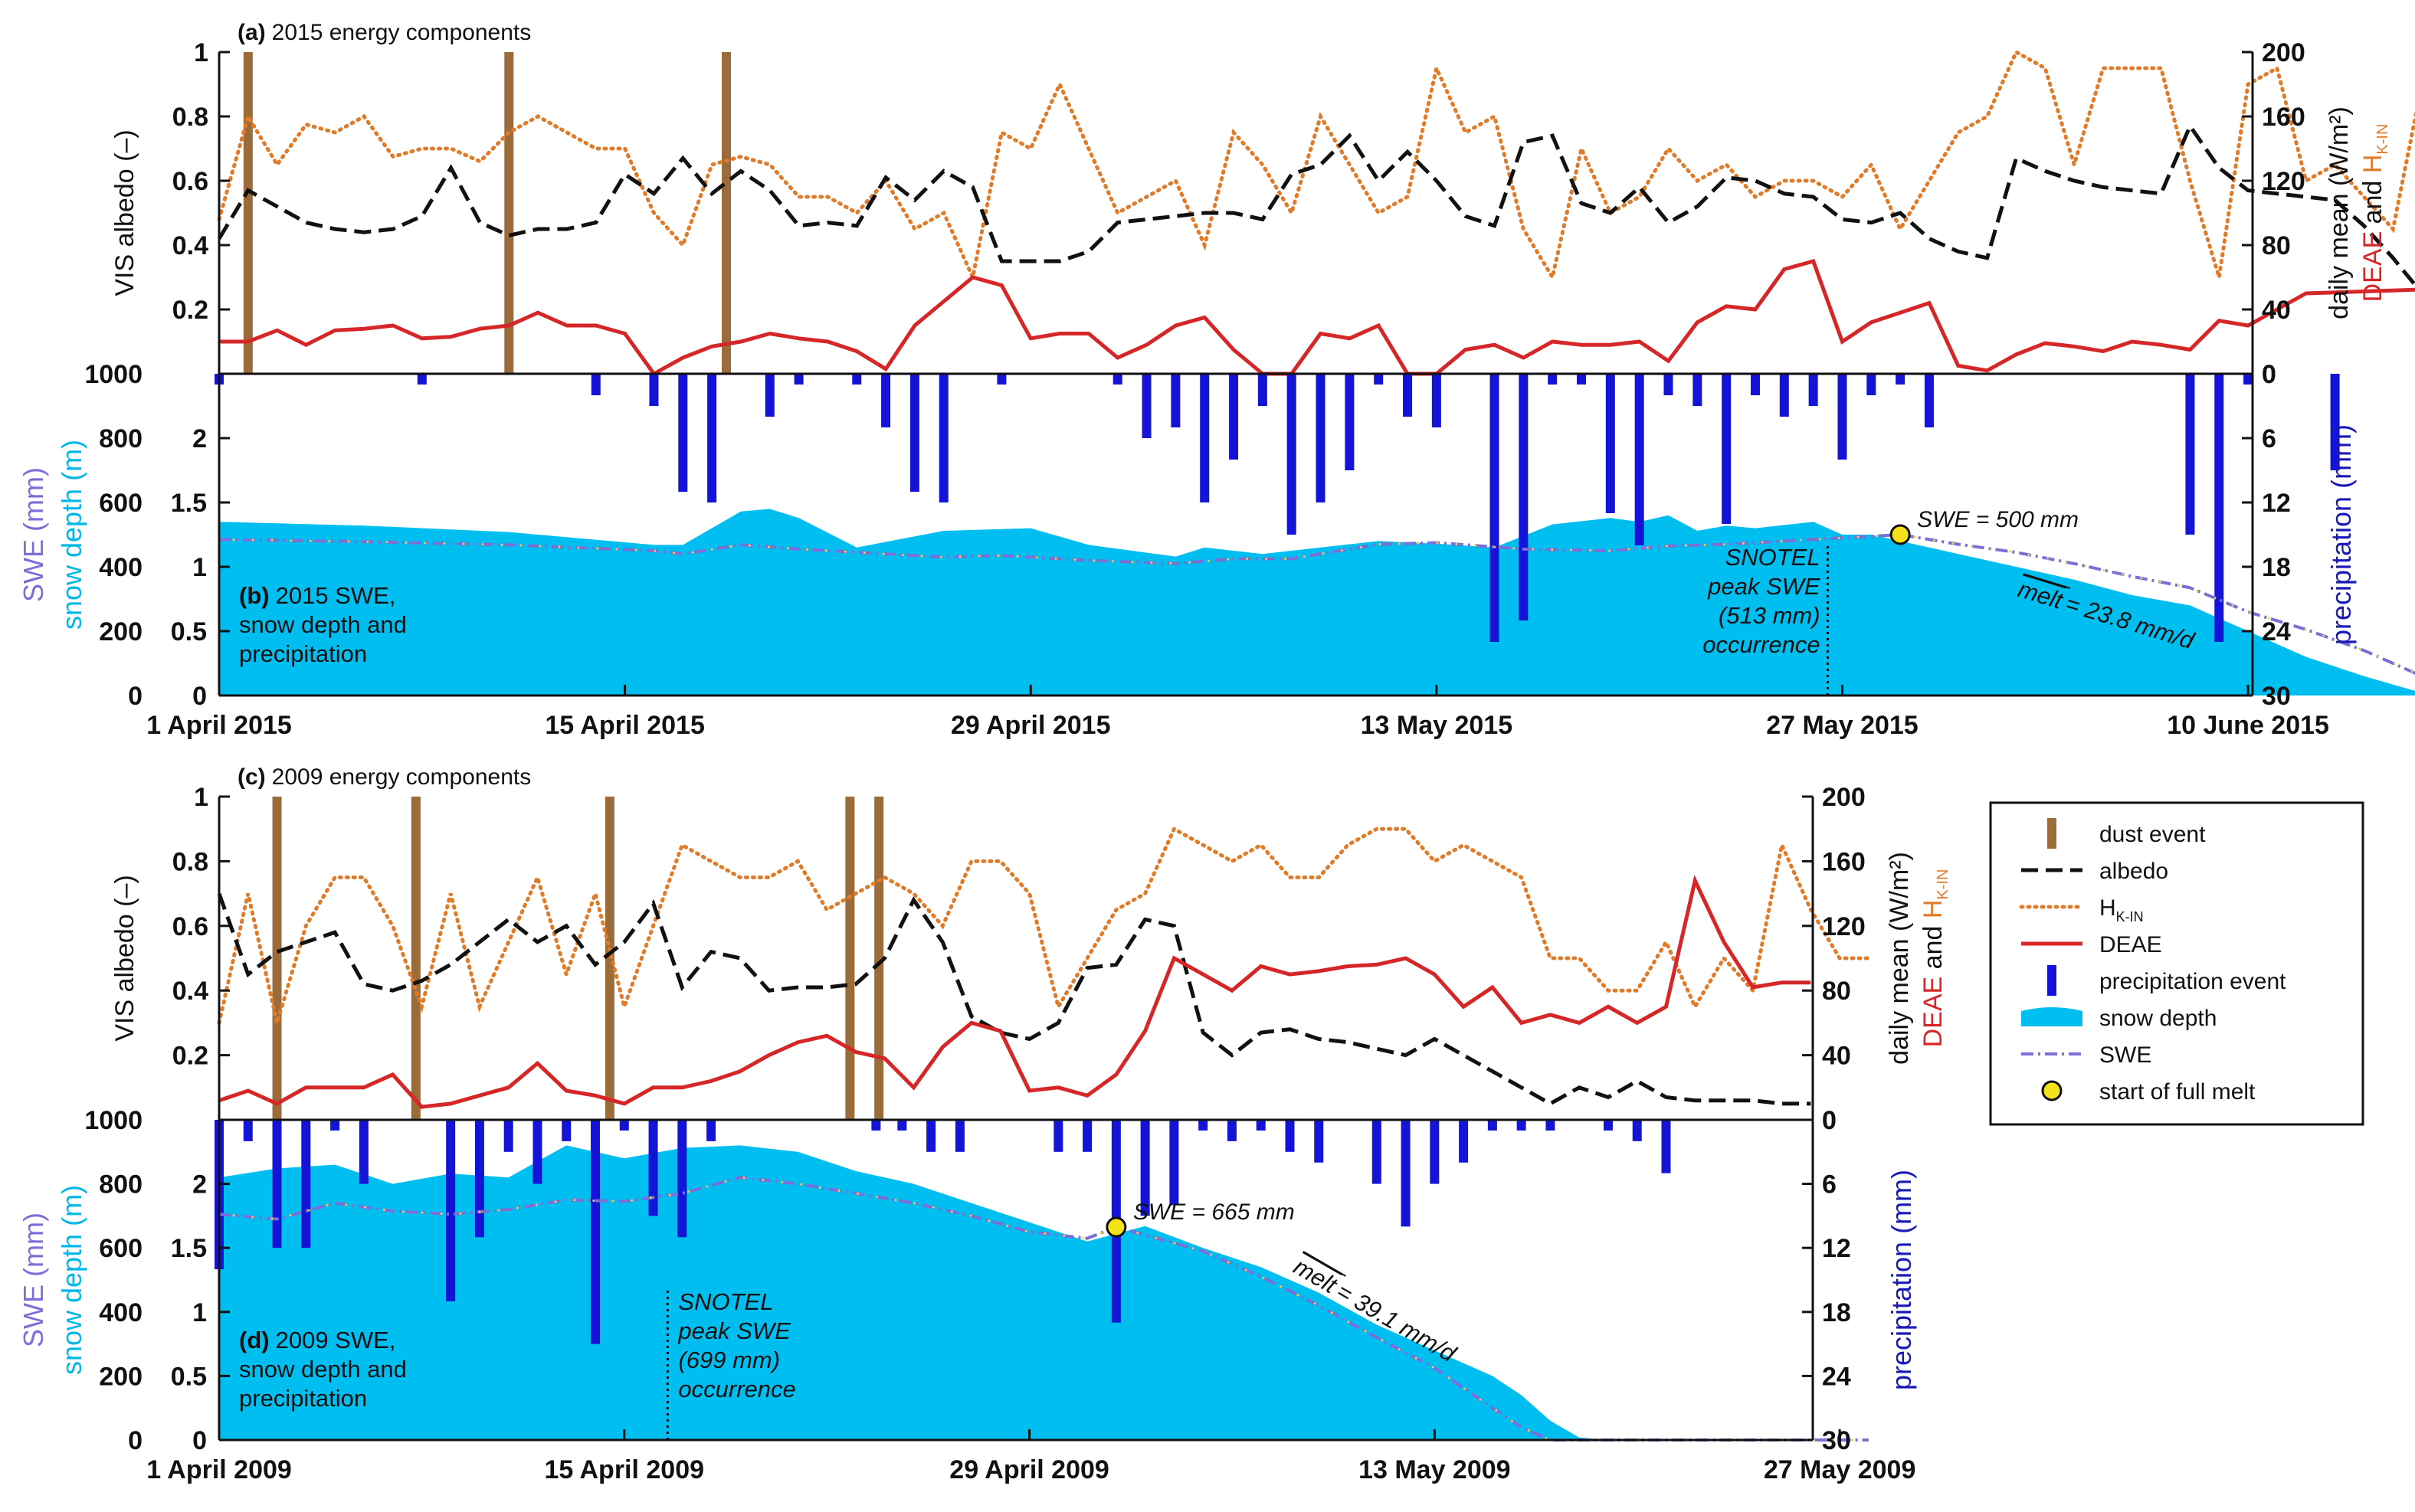 The height and width of the screenshot is (1512, 2415). Describe the element at coordinates (121, 567) in the screenshot. I see `swe-tick-label: 400` at that location.